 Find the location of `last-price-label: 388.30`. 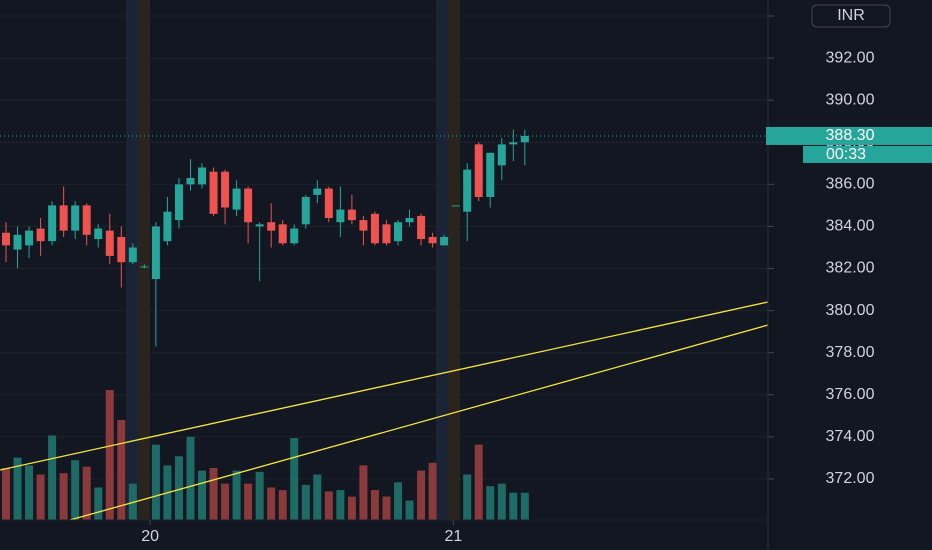

last-price-label: 388.30 is located at coordinates (850, 135).